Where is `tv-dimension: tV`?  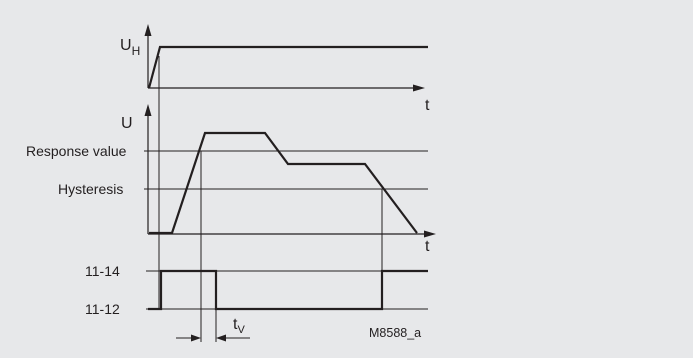
tv-dimension: tV is located at coordinates (213, 329).